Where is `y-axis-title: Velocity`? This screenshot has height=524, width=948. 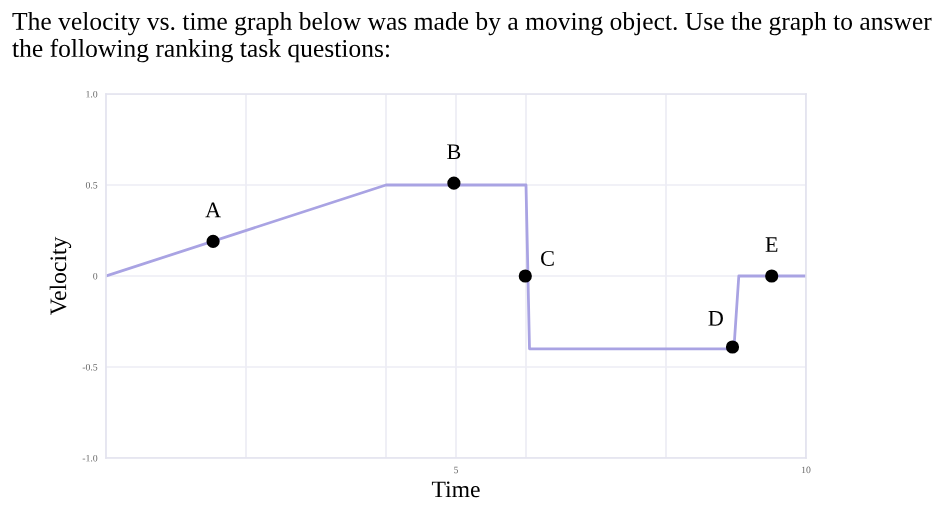
y-axis-title: Velocity is located at coordinates (60, 276).